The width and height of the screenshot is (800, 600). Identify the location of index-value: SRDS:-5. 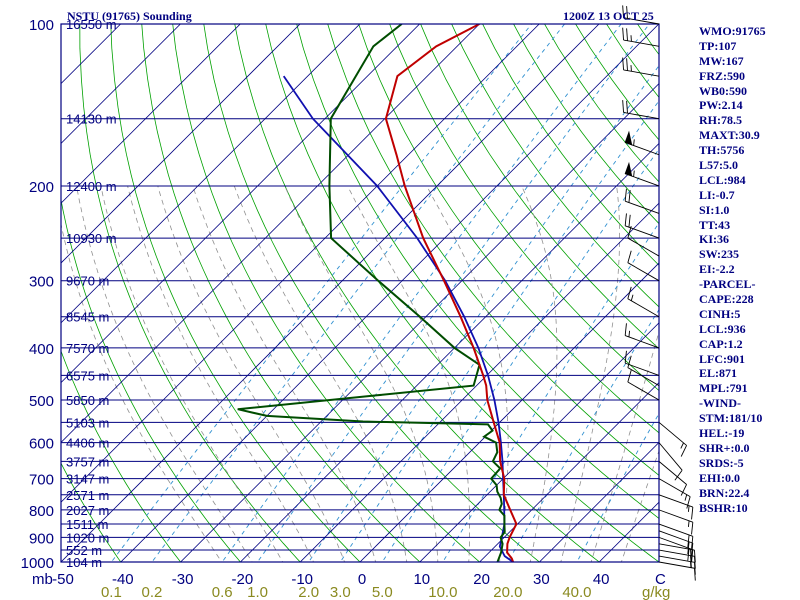
(721, 462).